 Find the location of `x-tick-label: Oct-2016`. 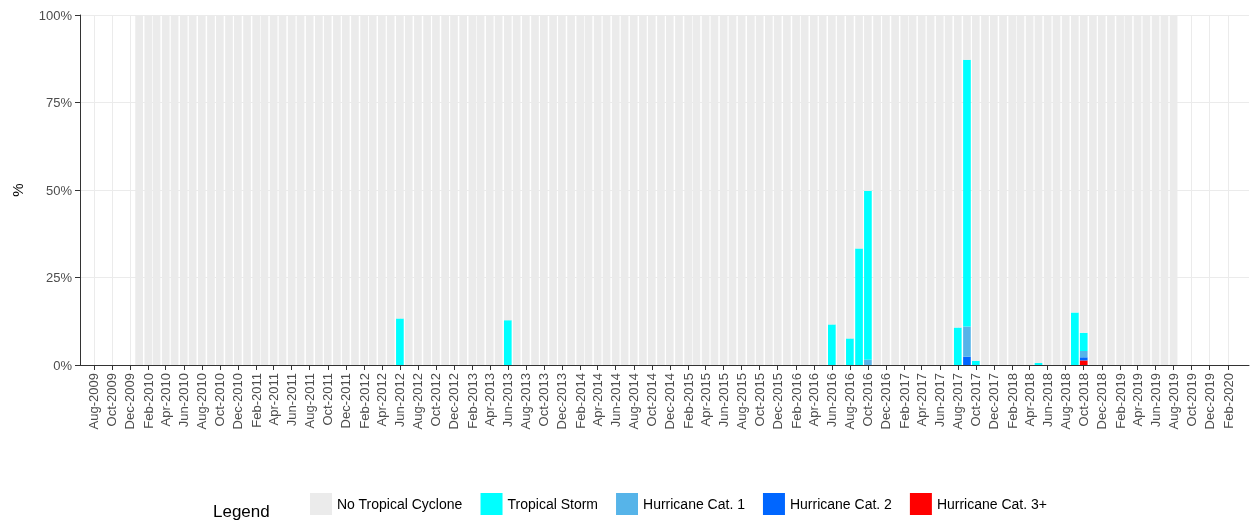

x-tick-label: Oct-2016 is located at coordinates (868, 400).